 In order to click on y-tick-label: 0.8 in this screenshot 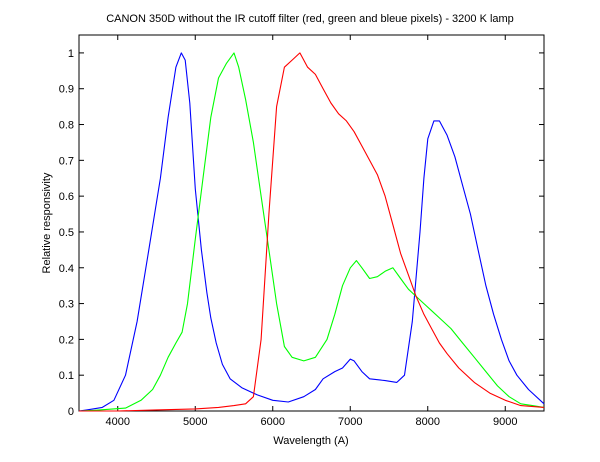, I will do `click(66, 126)`.